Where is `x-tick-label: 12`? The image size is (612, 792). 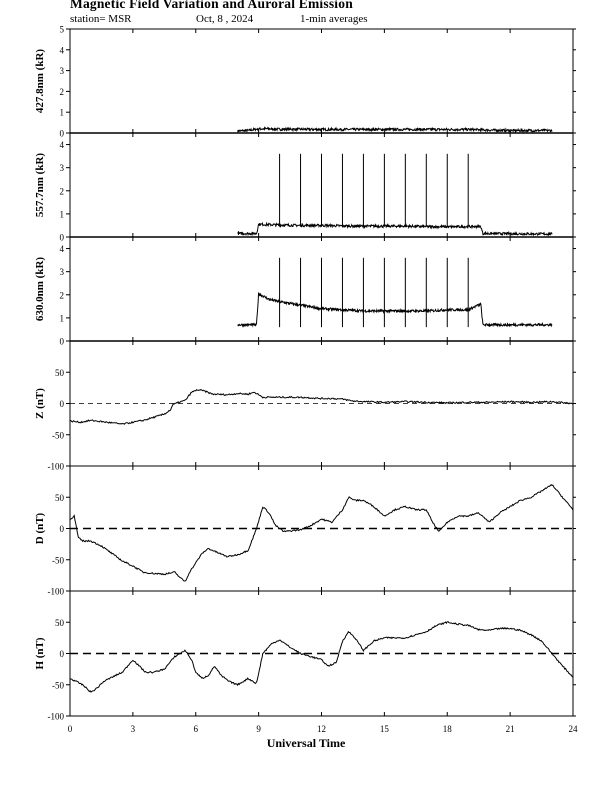 x-tick-label: 12 is located at coordinates (321, 729).